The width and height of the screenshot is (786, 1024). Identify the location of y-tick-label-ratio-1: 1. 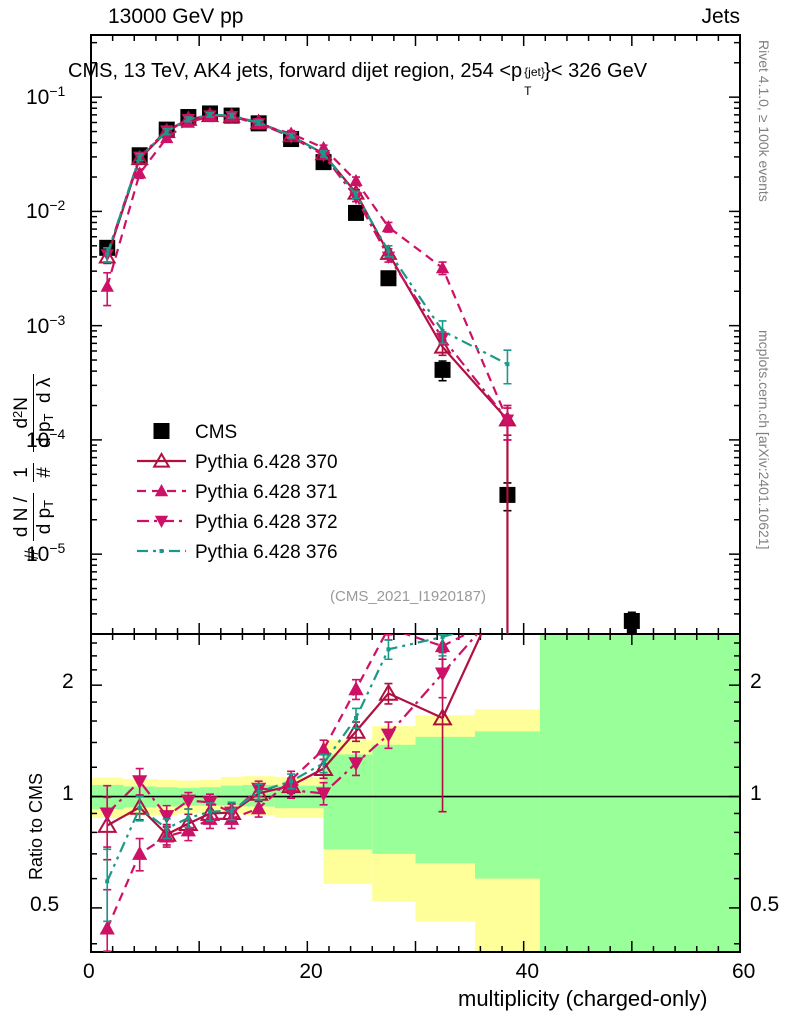
(68, 793).